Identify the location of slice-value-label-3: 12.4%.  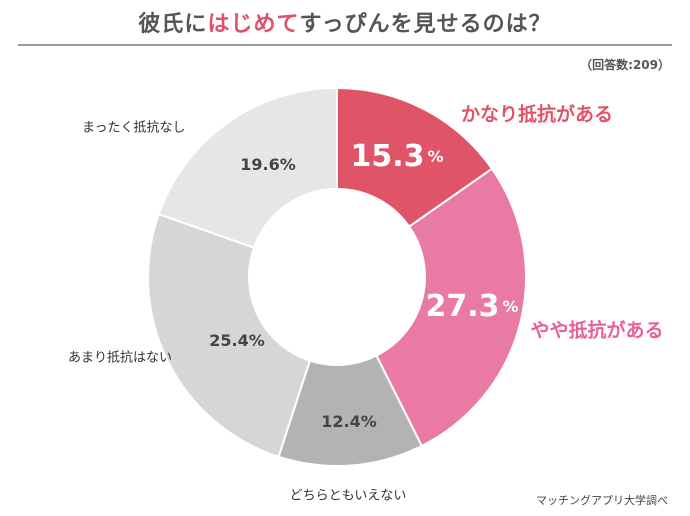
(349, 421).